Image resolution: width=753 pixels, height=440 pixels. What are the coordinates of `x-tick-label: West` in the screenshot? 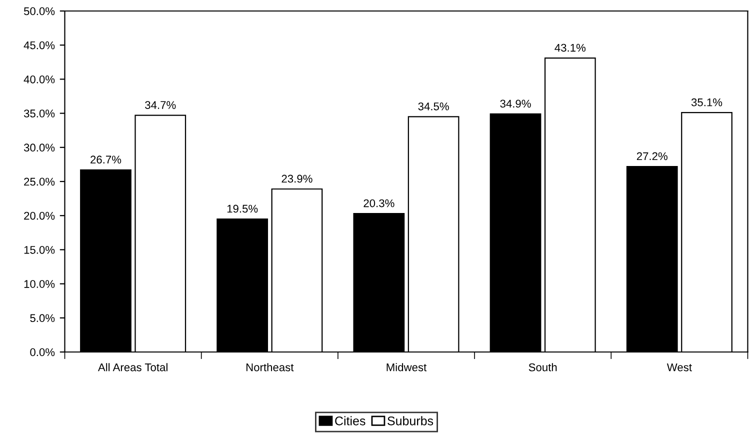 It's located at (679, 368).